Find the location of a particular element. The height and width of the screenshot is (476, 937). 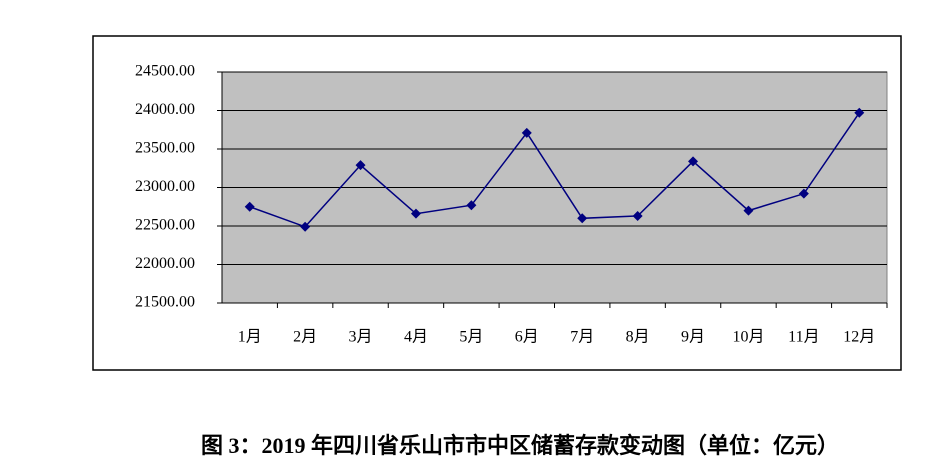

x-tick-label: 5月 is located at coordinates (471, 337).